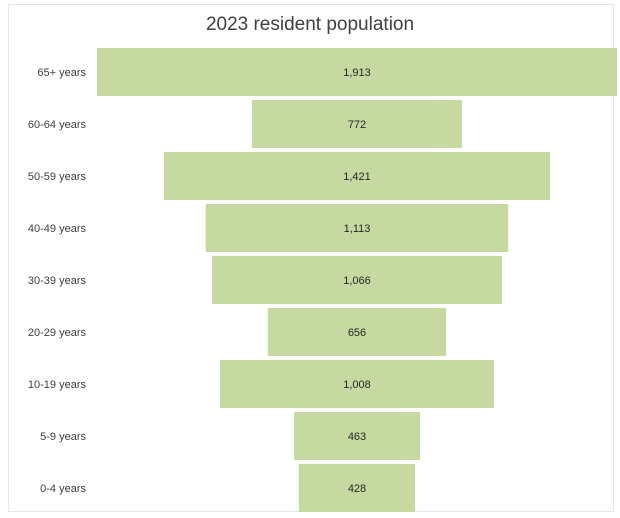 The width and height of the screenshot is (620, 518). I want to click on chart-title: 2023 resident population, so click(310, 24).